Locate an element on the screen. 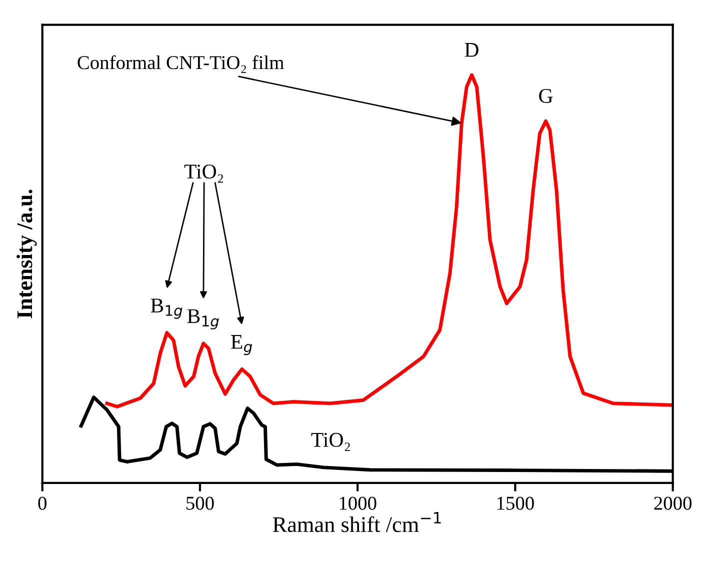 The height and width of the screenshot is (577, 706). x-tick-label: 2000 is located at coordinates (673, 503).